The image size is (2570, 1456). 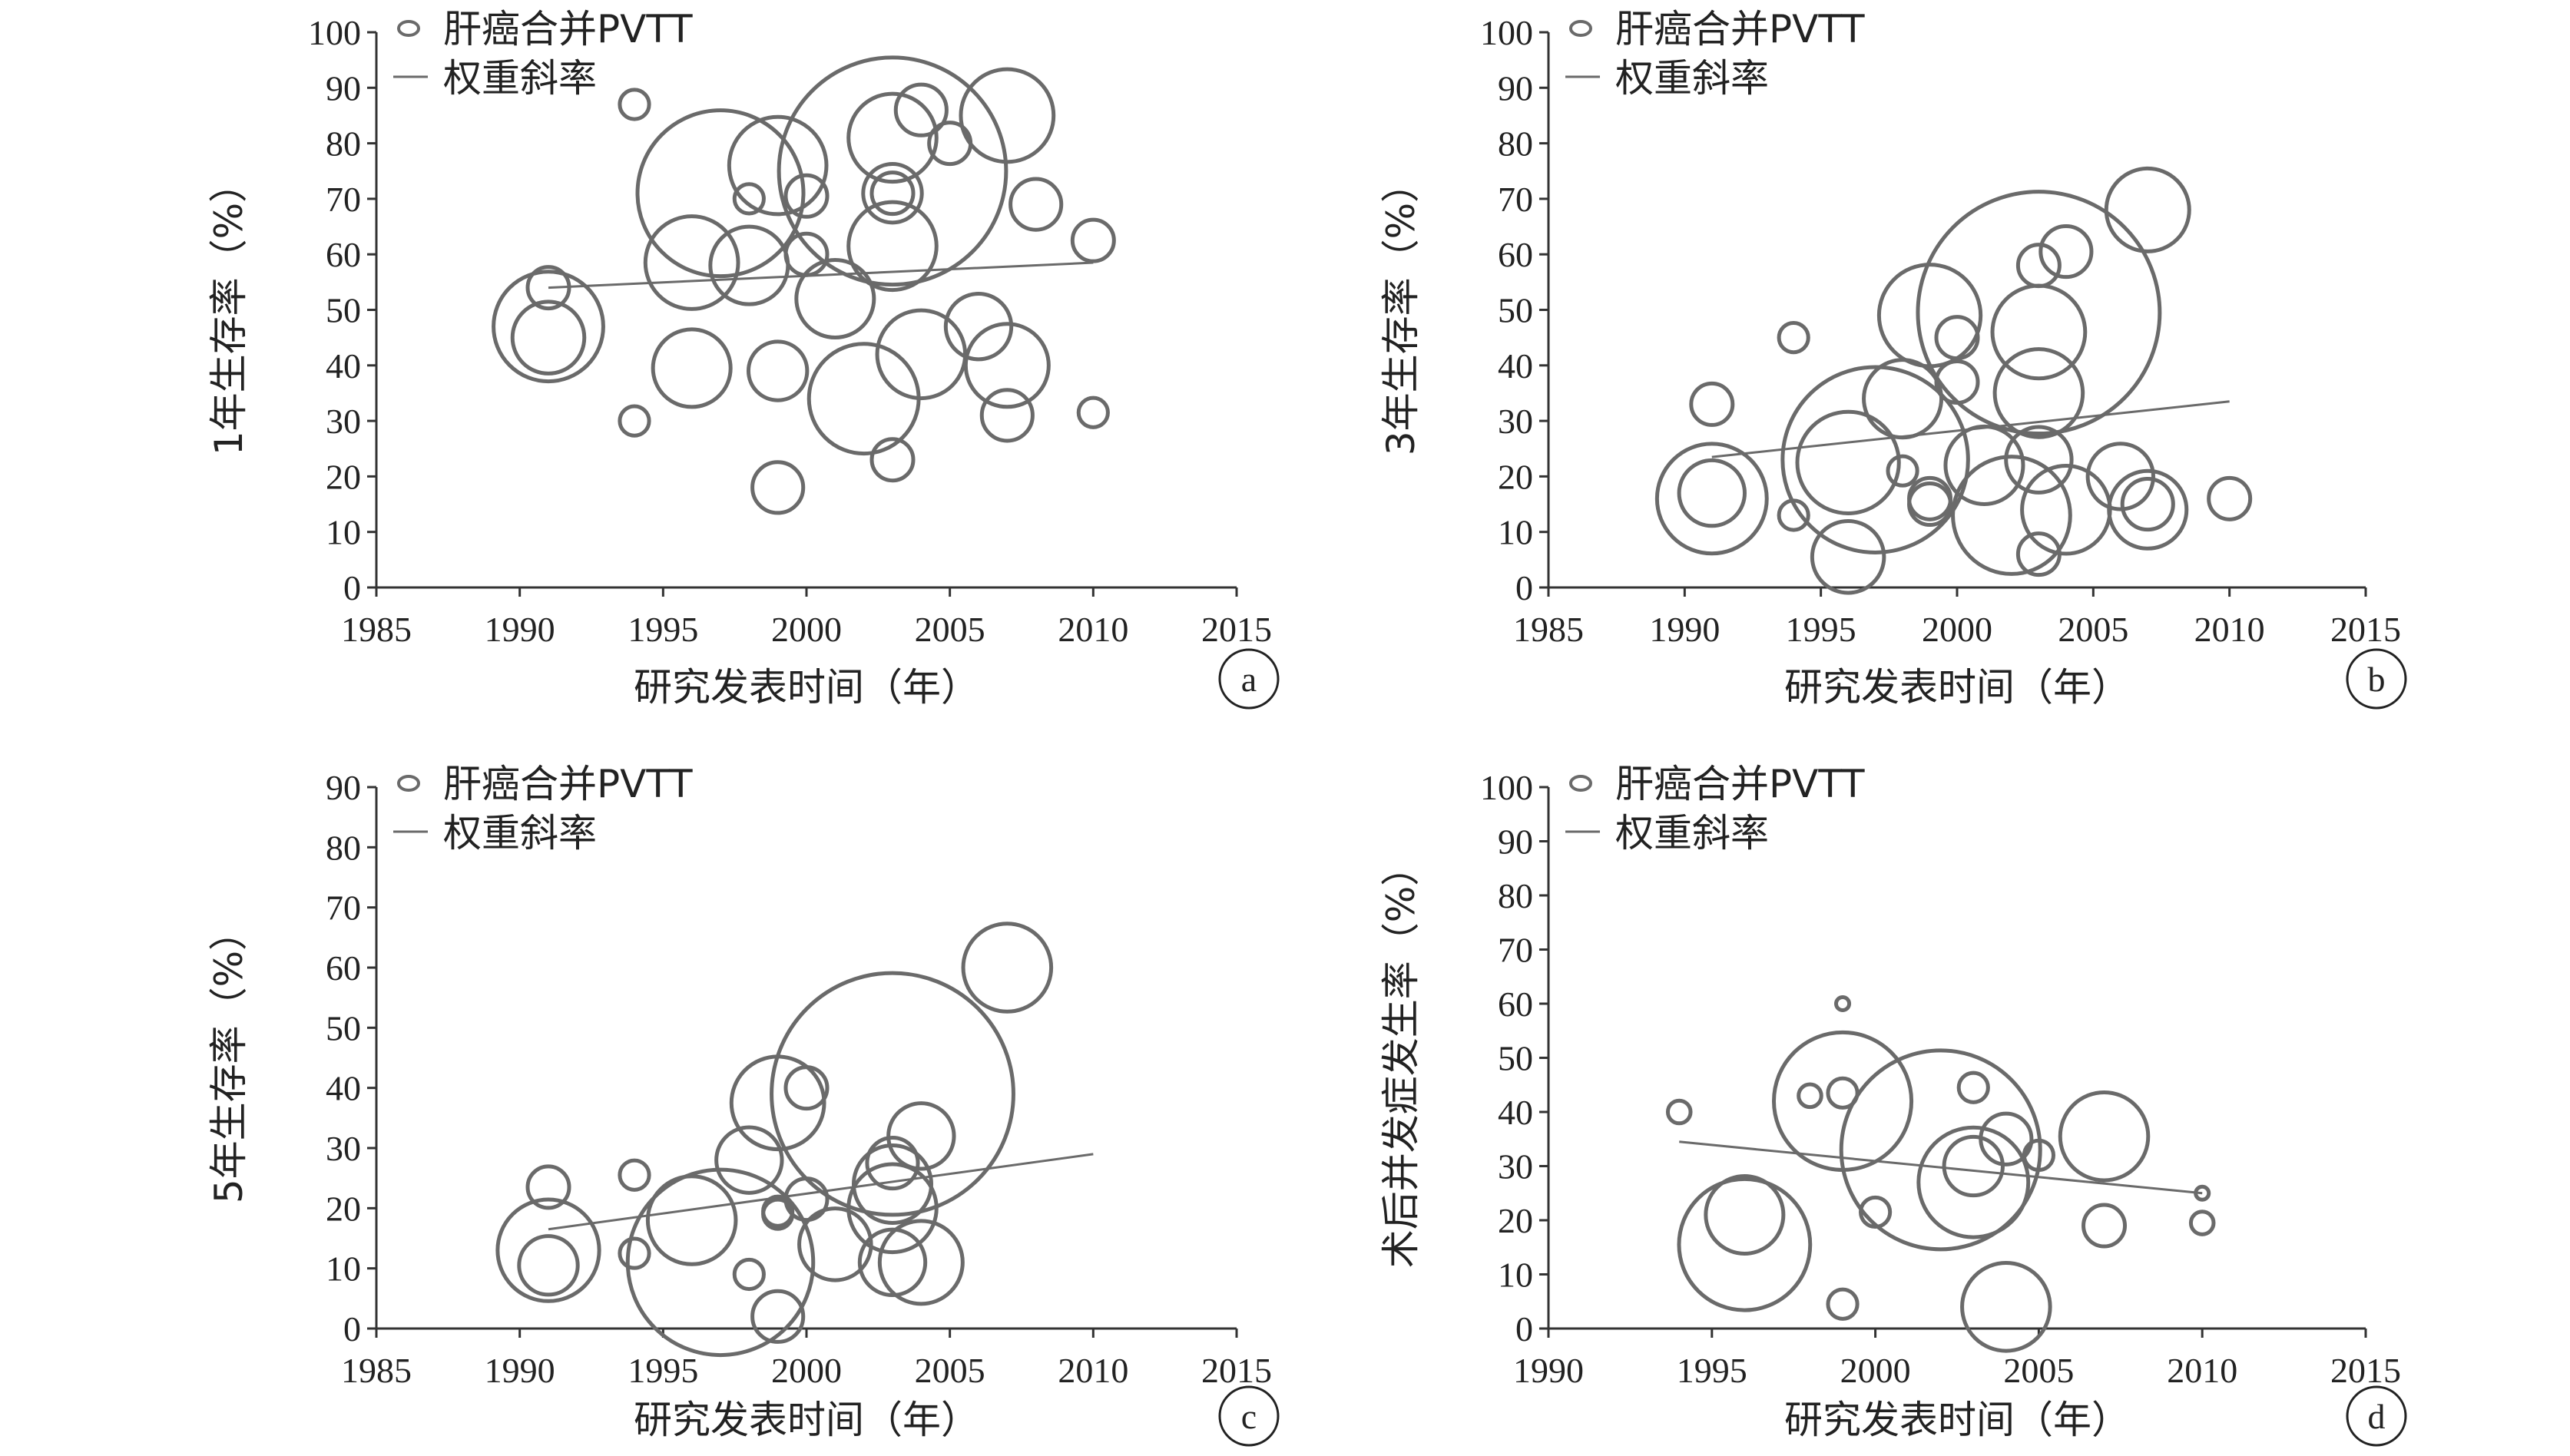 I want to click on x-axis-title: 研究发表时间（年）, so click(x=1957, y=687).